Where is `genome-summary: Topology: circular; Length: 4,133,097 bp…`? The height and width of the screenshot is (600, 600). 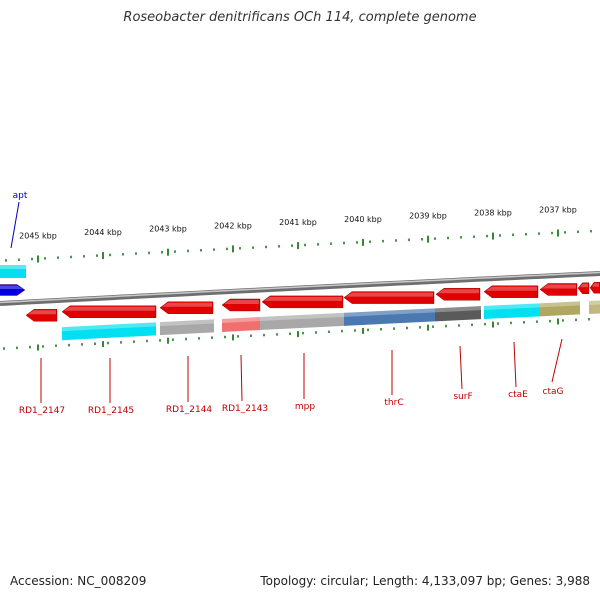
genome-summary: Topology: circular; Length: 4,133,097 bp… is located at coordinates (425, 581).